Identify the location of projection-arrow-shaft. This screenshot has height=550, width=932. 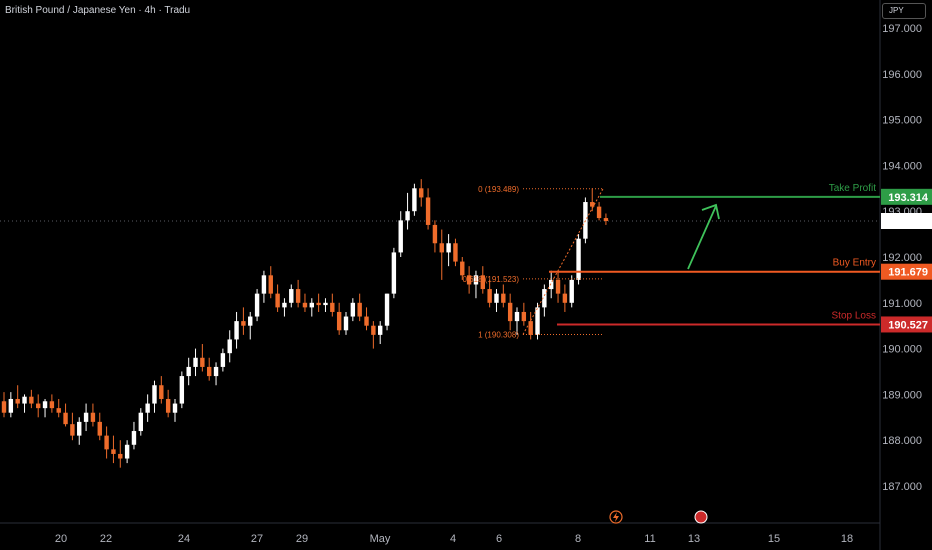
(702, 237).